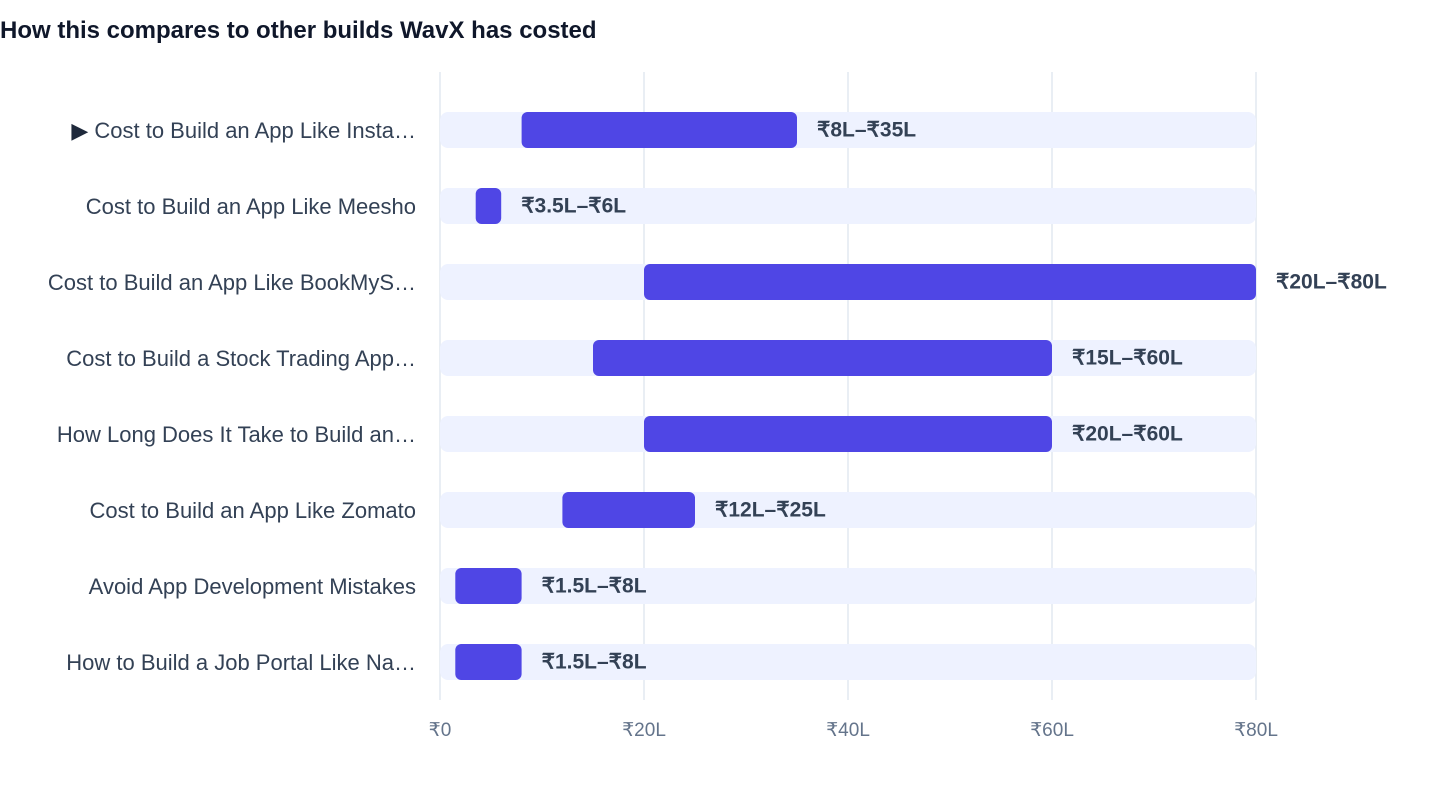 This screenshot has width=1440, height=788. Describe the element at coordinates (644, 730) in the screenshot. I see `x-tick-label: ₹20L` at that location.